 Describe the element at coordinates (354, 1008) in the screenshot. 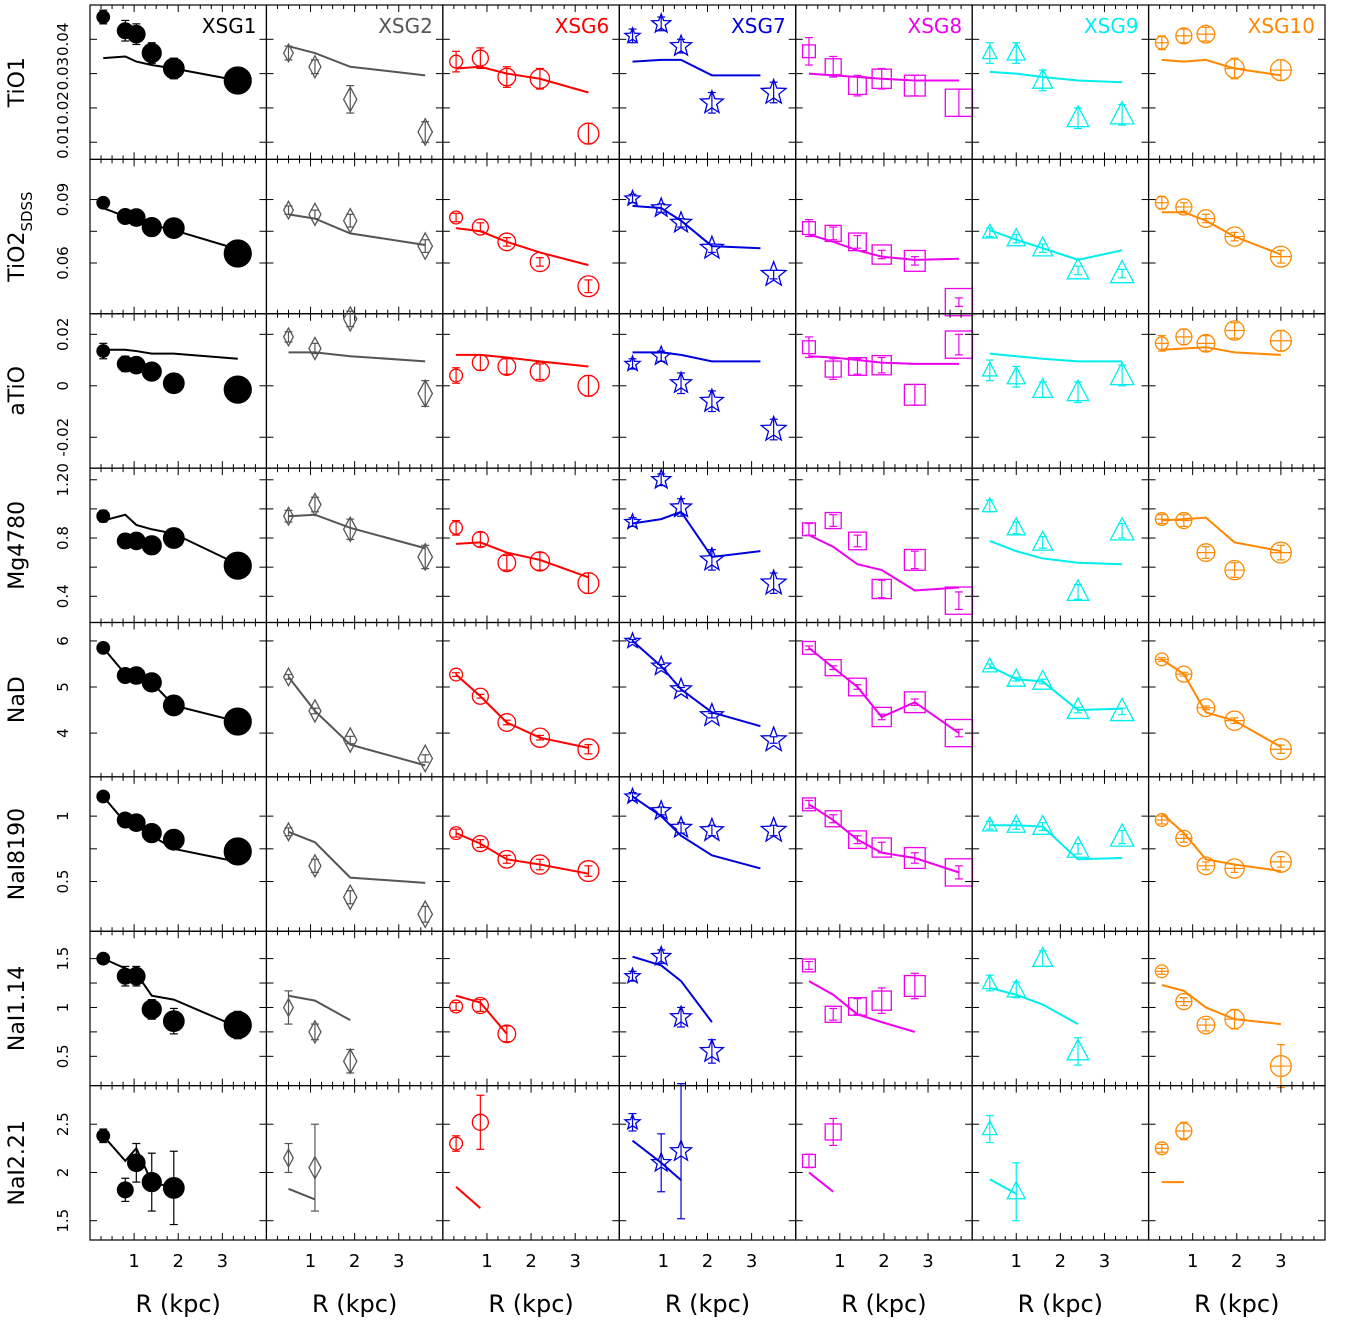

I see `panel-NaI1.14-XSG2` at that location.